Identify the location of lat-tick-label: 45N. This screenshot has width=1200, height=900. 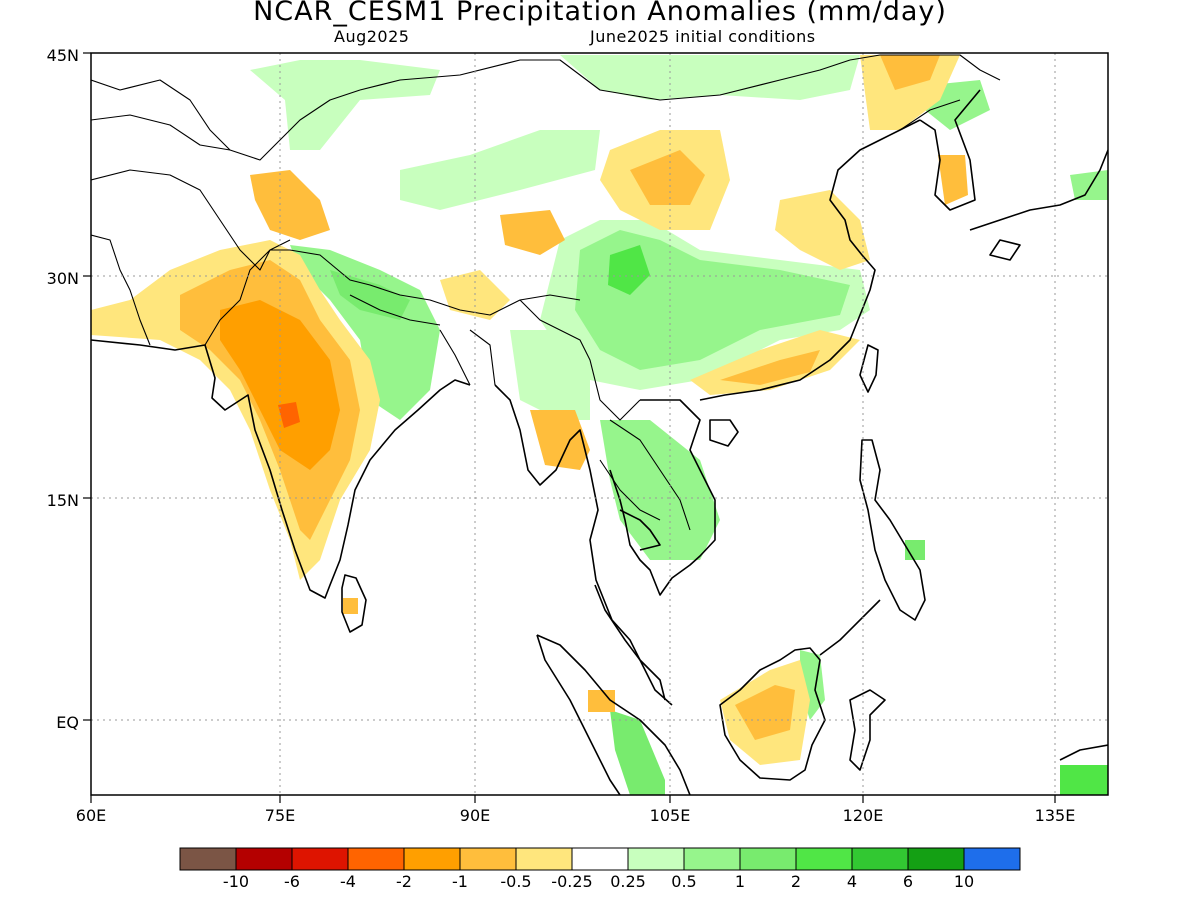
(63, 55).